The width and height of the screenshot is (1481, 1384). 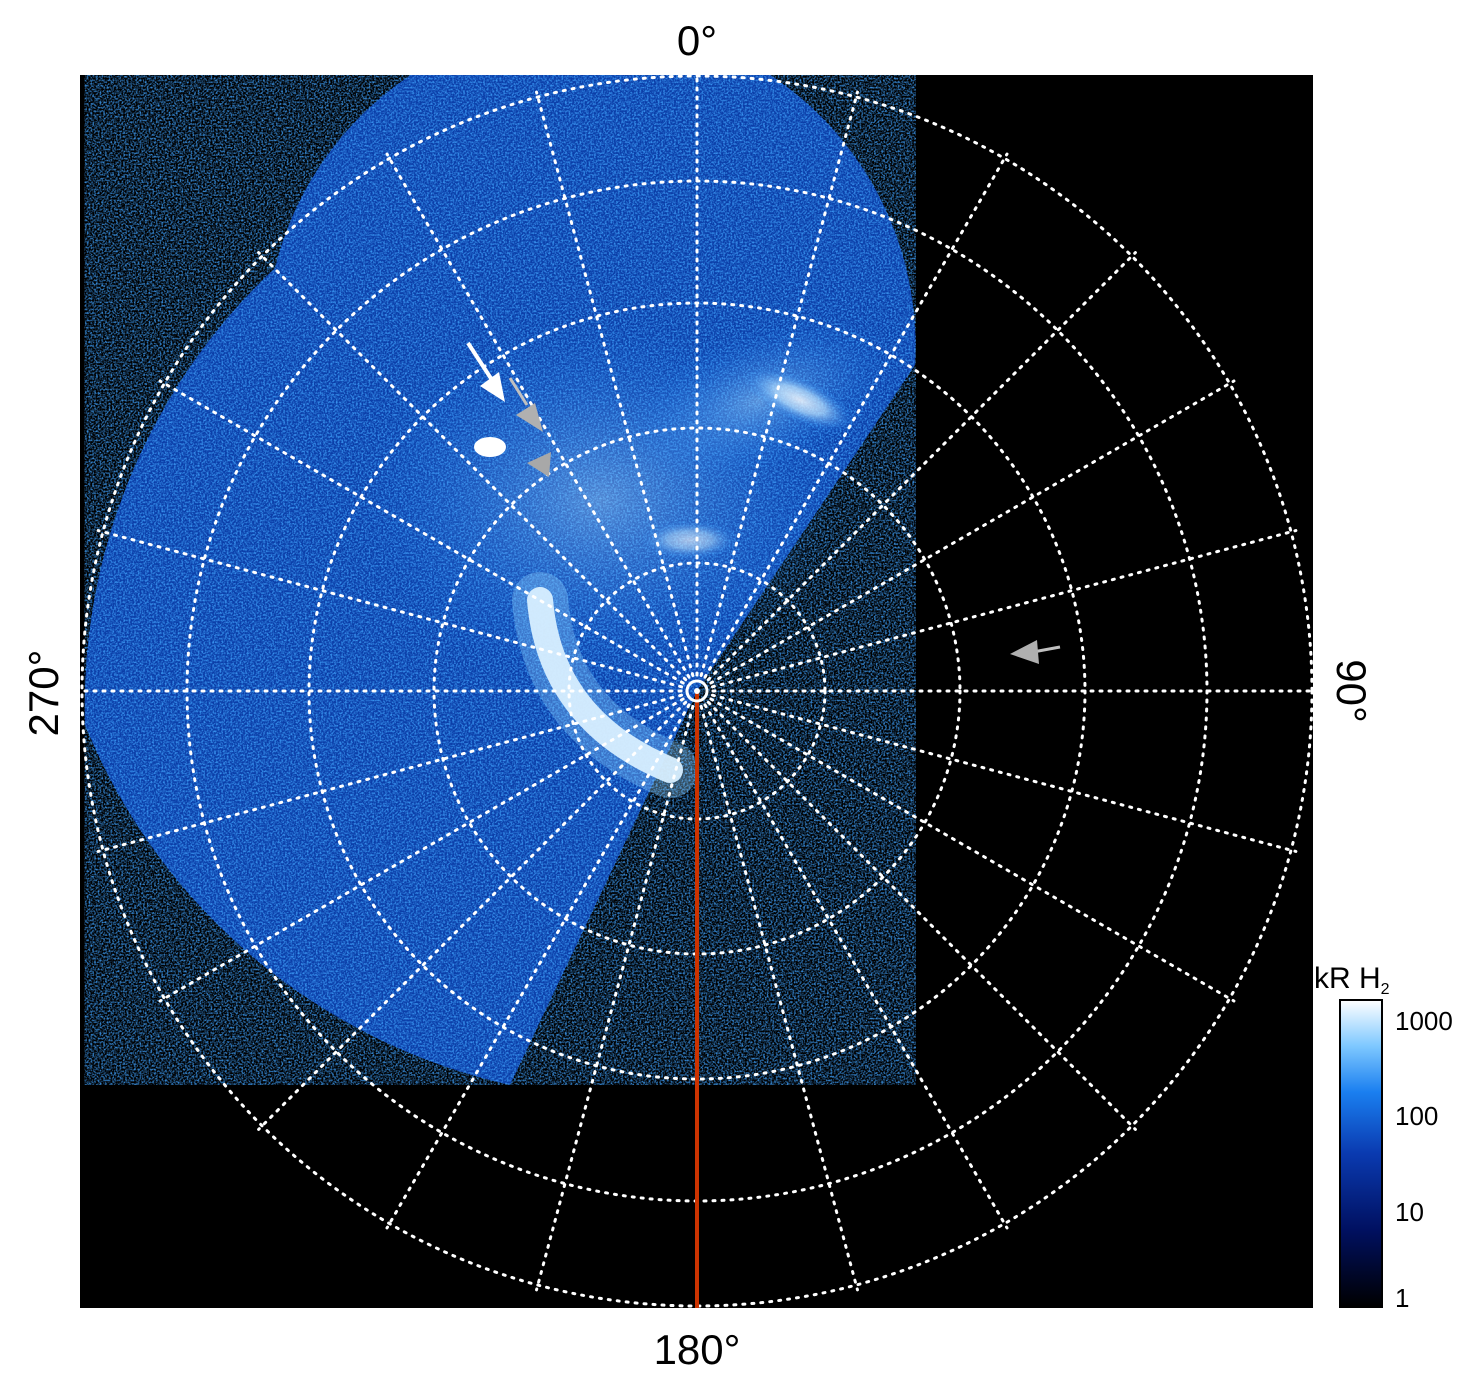 I want to click on colorbar-title-sub: 2, so click(x=1385, y=989).